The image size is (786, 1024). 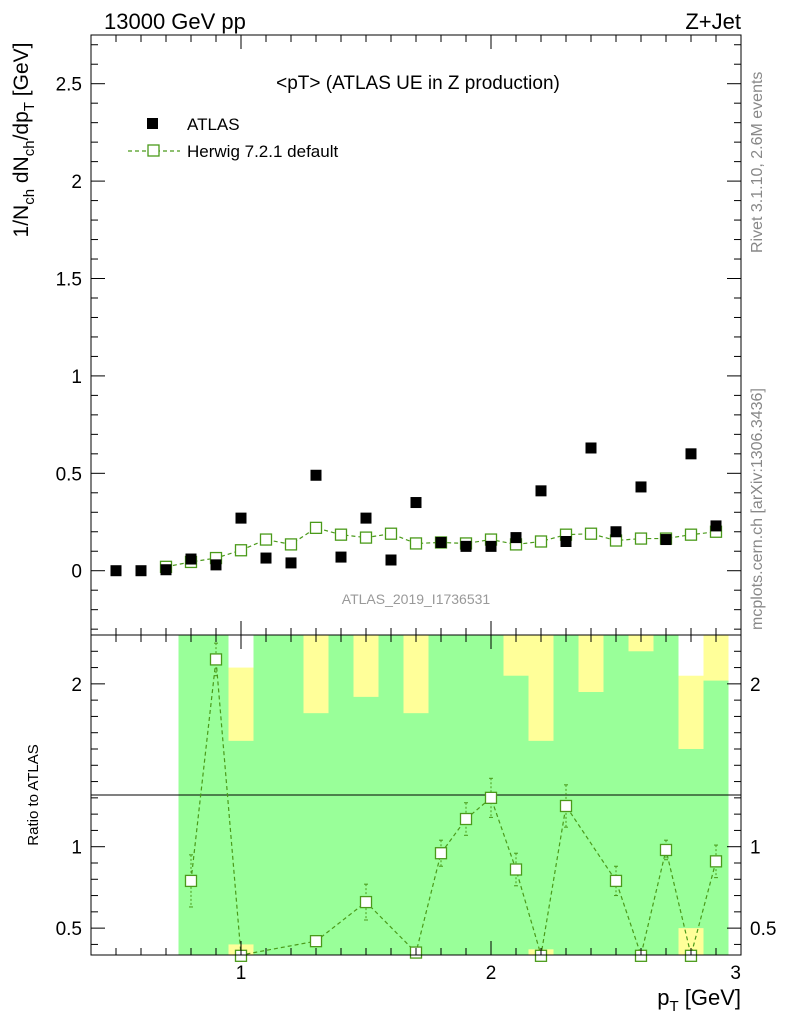 What do you see at coordinates (757, 509) in the screenshot?
I see `mcplots-label: mcplots.cern.ch [arXiv:1306.3436]` at bounding box center [757, 509].